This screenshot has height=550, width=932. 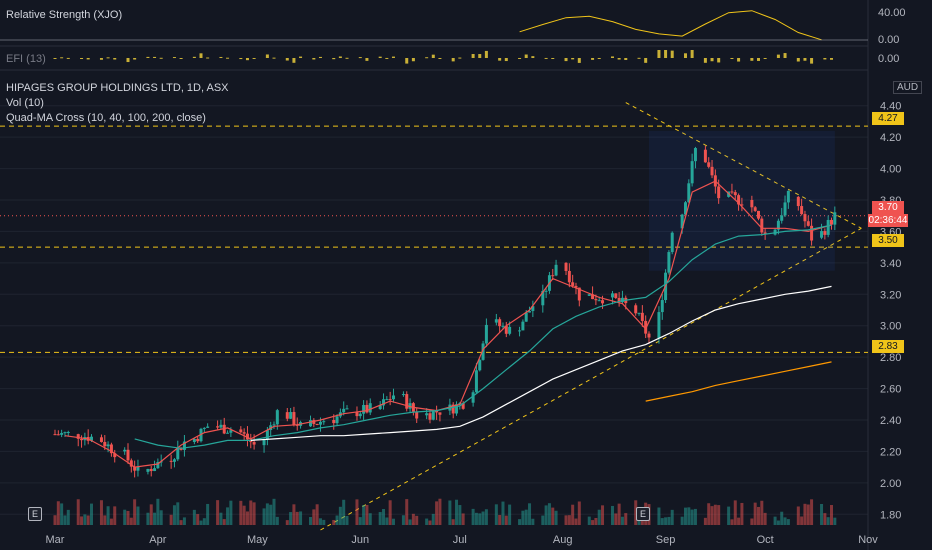 I want to click on upper-level-badge: 4.27, so click(x=888, y=118).